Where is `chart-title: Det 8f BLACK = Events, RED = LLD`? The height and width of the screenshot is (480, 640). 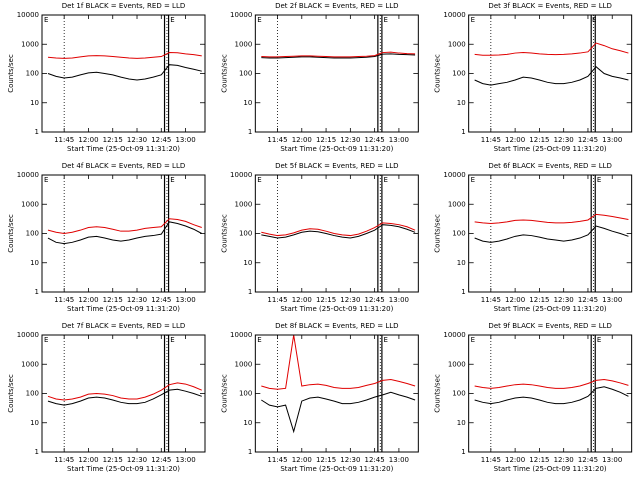
chart-title: Det 8f BLACK = Events, RED = LLD is located at coordinates (336, 326).